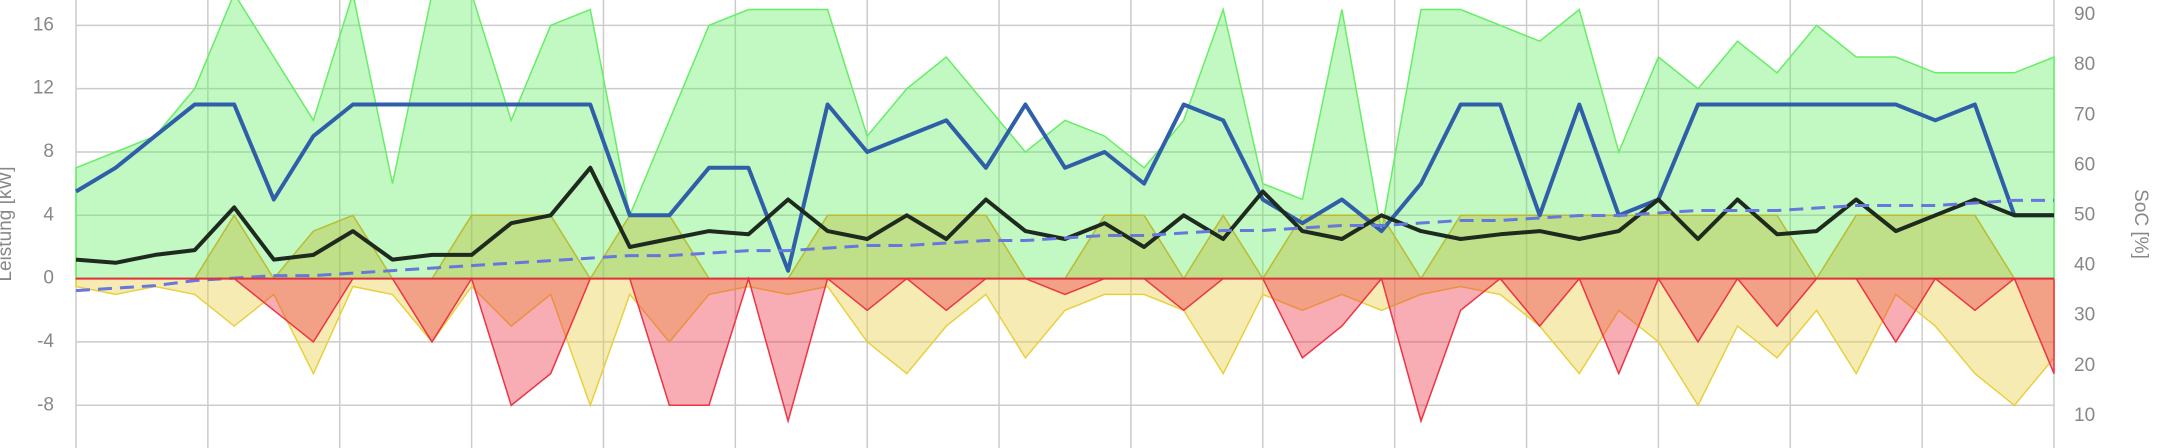 The height and width of the screenshot is (448, 2168). What do you see at coordinates (45, 341) in the screenshot?
I see `y-tick-label: -4` at bounding box center [45, 341].